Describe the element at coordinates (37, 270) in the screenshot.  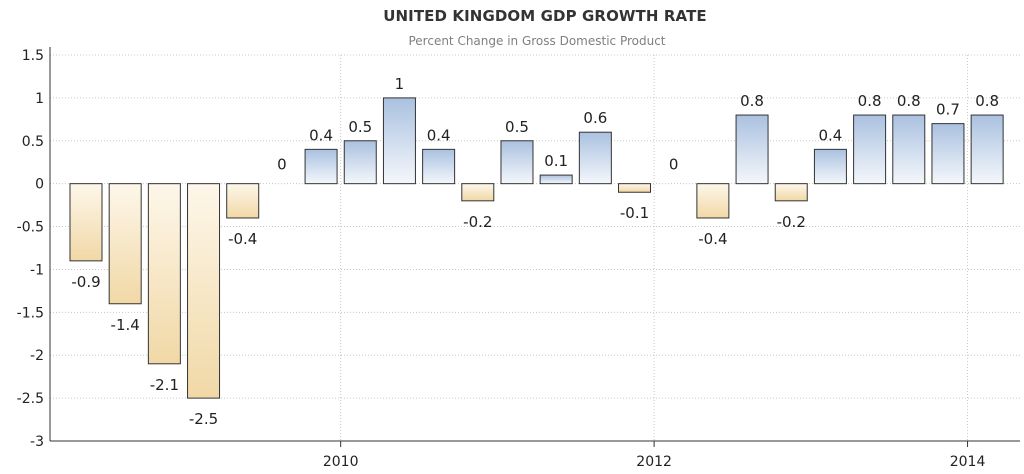
I see `y-tick-label: -1` at that location.